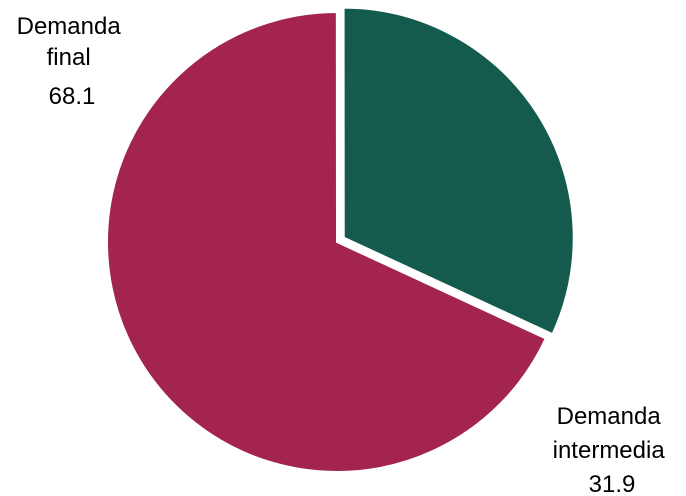 Image resolution: width=686 pixels, height=496 pixels. Describe the element at coordinates (69, 57) in the screenshot. I see `slice-label-demanda-final-line-2: final` at that location.